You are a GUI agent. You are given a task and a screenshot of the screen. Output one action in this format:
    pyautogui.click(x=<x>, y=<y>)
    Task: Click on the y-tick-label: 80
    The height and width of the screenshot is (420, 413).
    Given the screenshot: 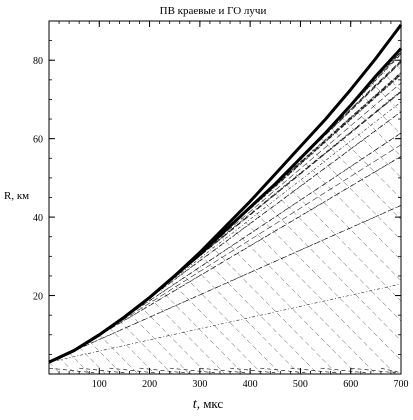 What is the action you would take?
    pyautogui.click(x=38, y=61)
    